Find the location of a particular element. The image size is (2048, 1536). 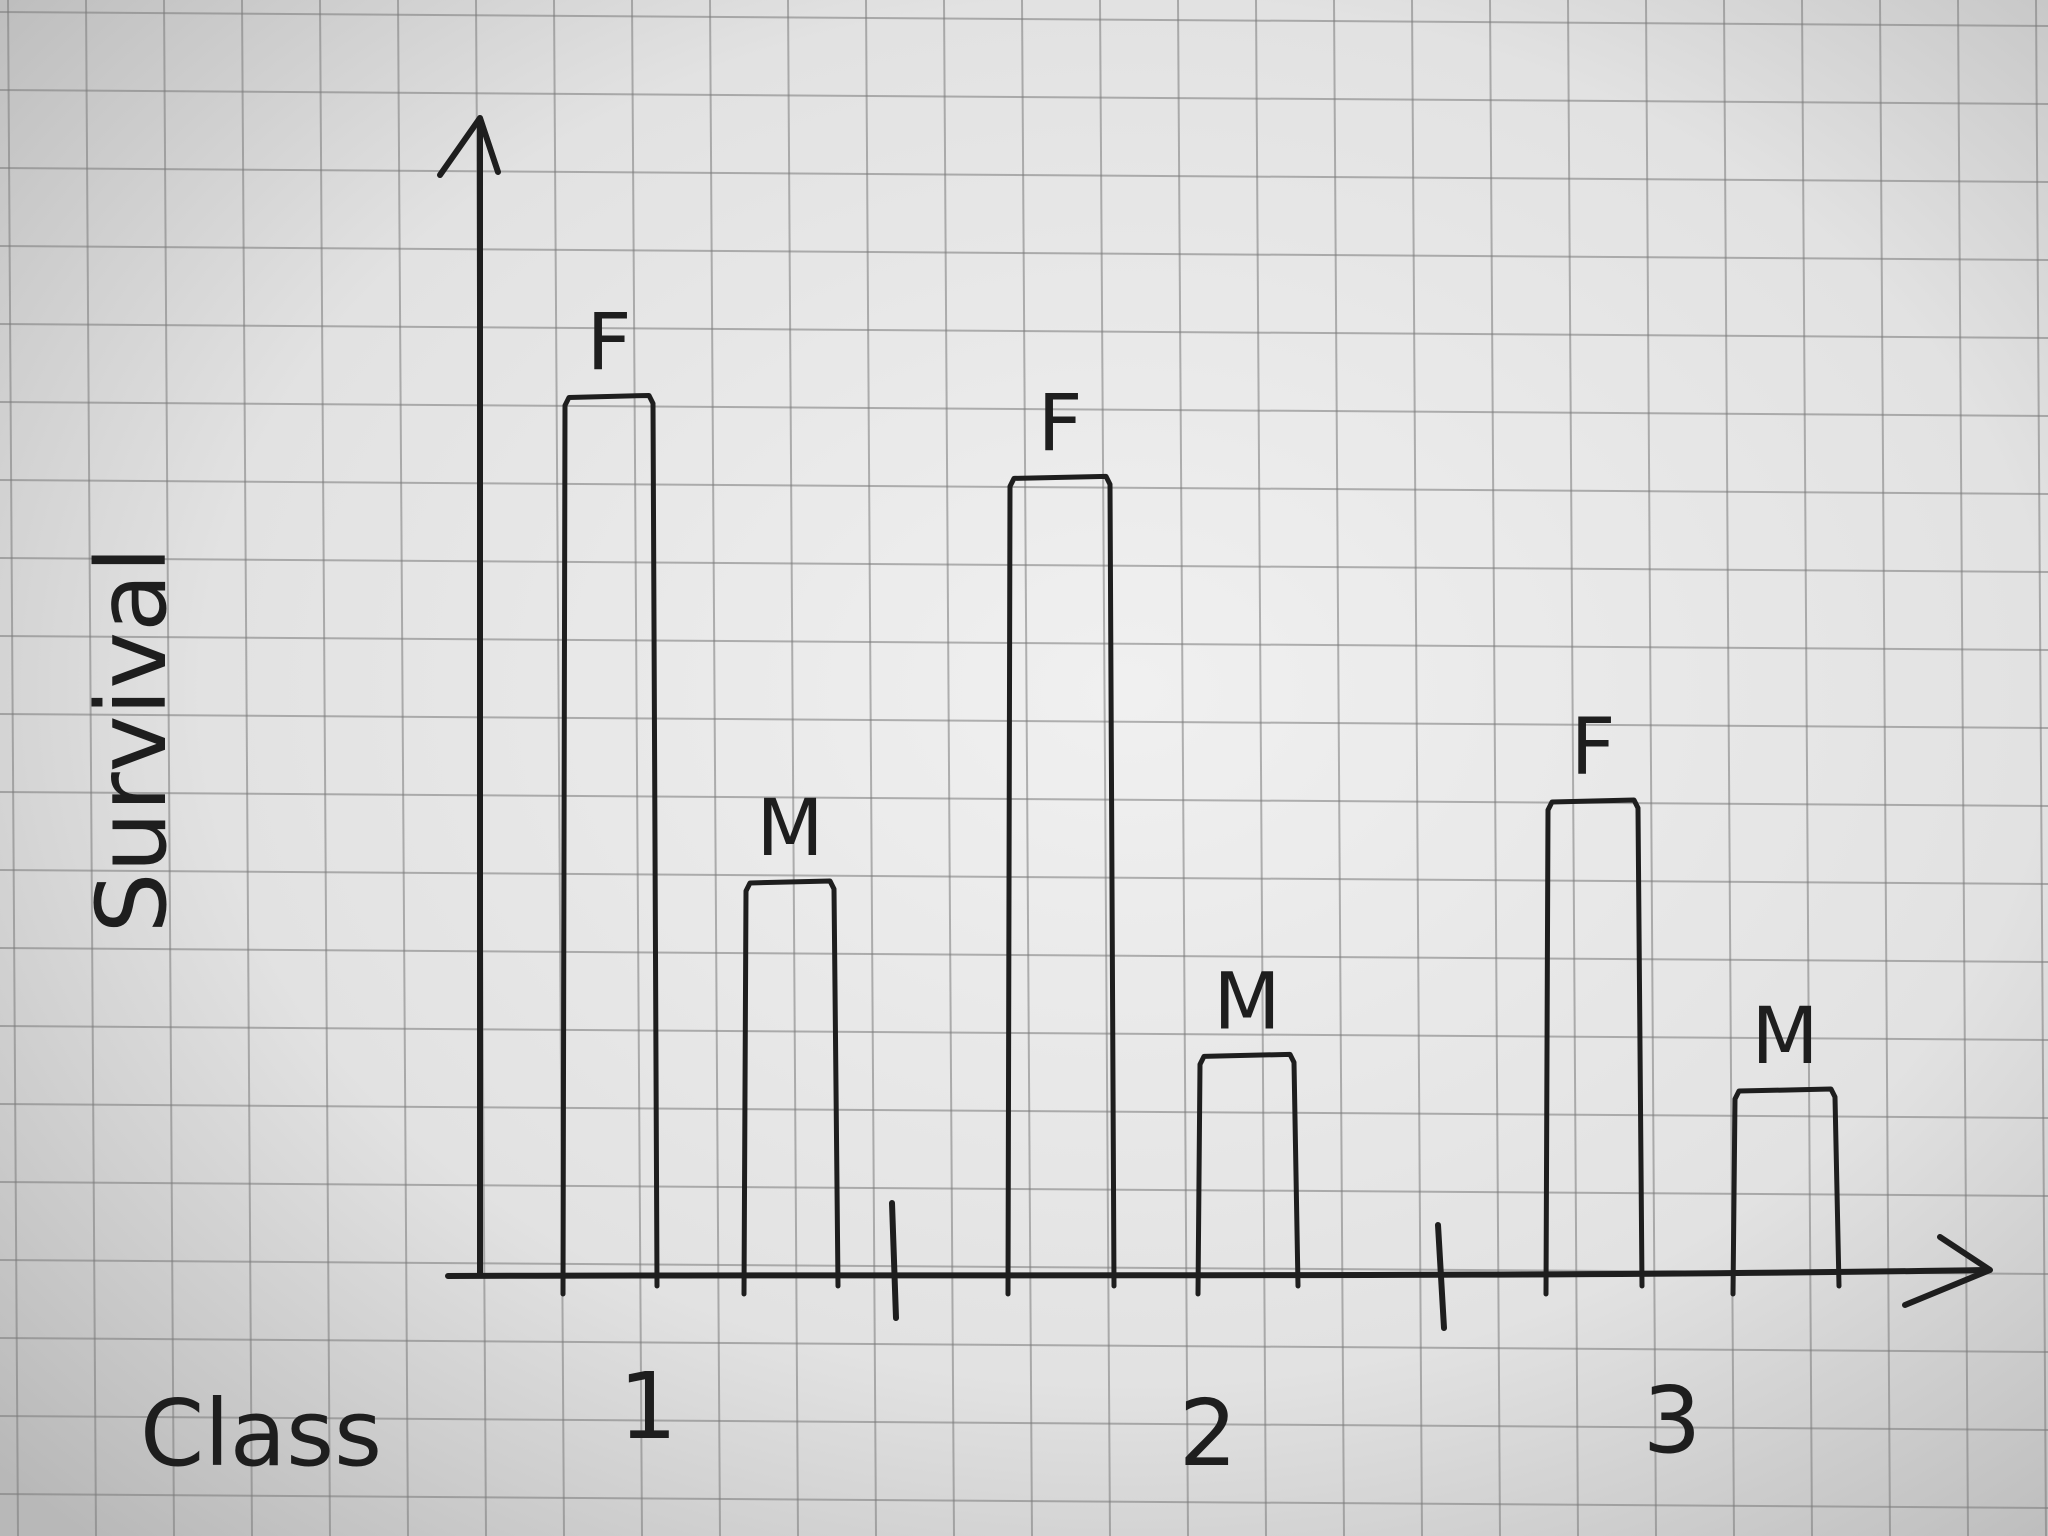

bar-class-1-f is located at coordinates (610, 844).